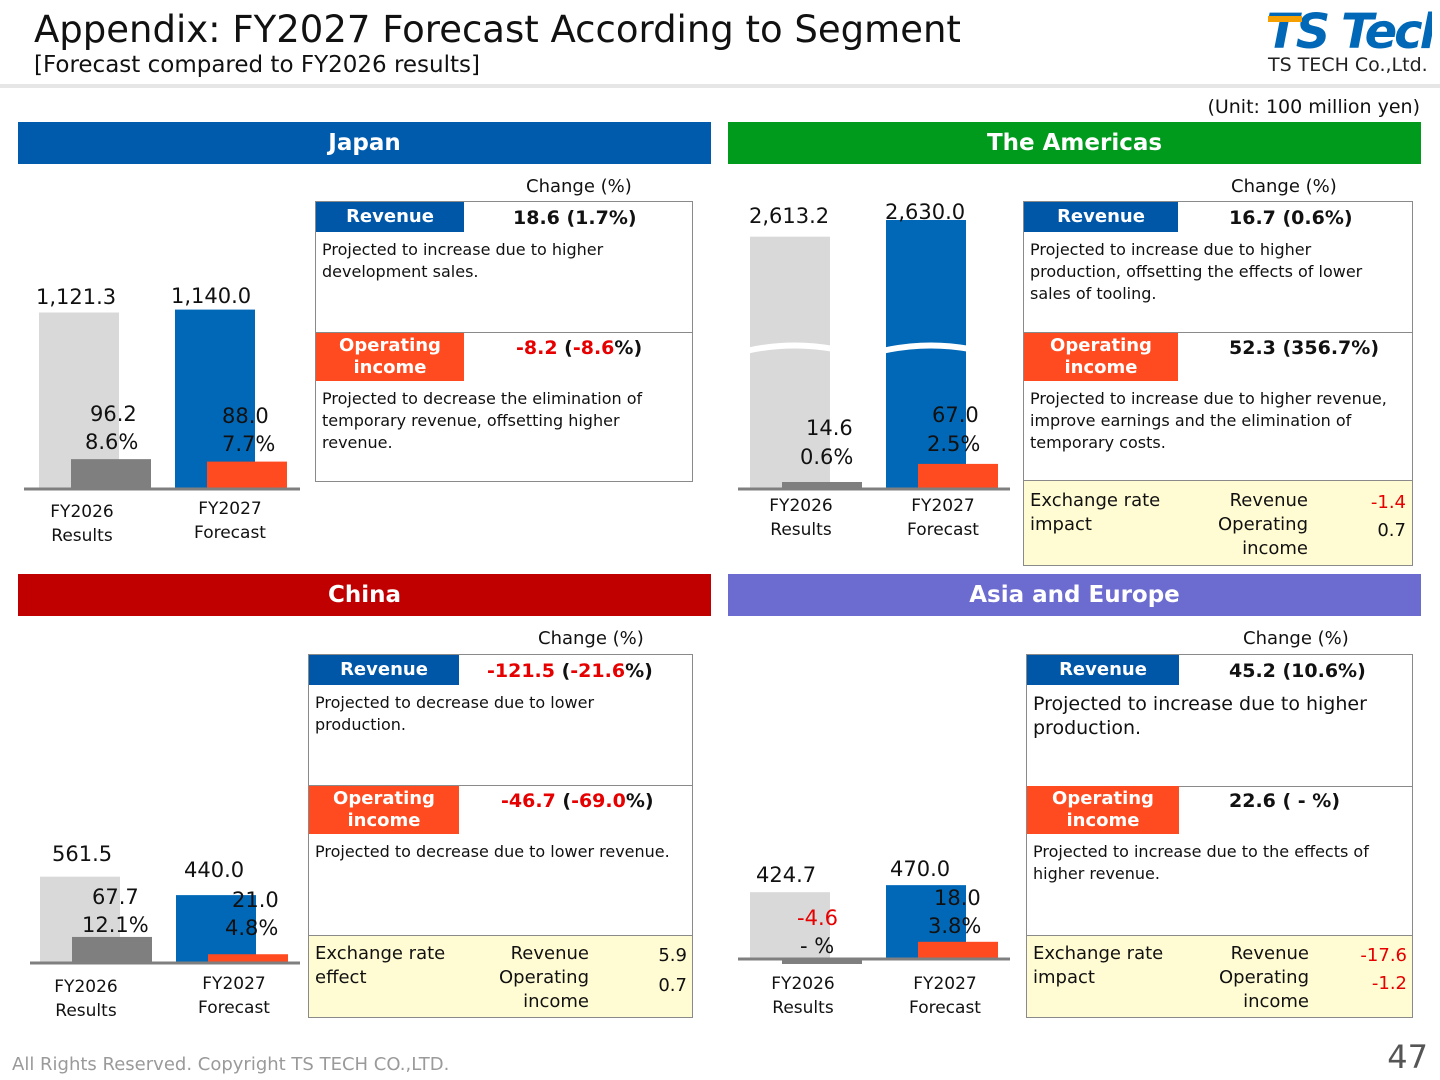 The image size is (1440, 1080). What do you see at coordinates (1388, 502) in the screenshot?
I see `americas-fx-rev: -1.4` at bounding box center [1388, 502].